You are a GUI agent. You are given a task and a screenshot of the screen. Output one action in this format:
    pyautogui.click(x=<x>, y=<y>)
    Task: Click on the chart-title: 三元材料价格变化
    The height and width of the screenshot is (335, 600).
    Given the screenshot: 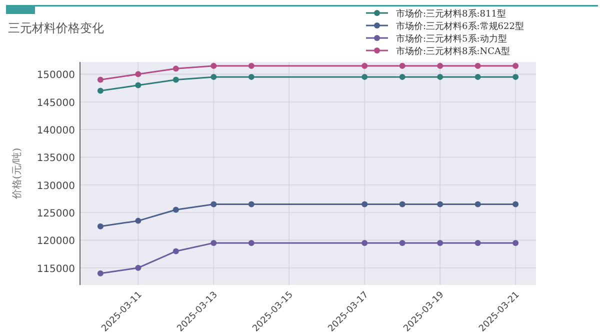 What is the action you would take?
    pyautogui.click(x=56, y=28)
    